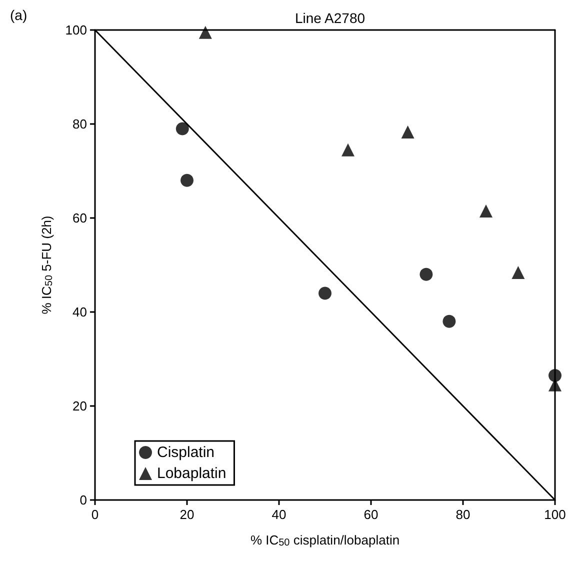 This screenshot has width=575, height=575. What do you see at coordinates (79, 406) in the screenshot?
I see `y-tick-label: 20` at bounding box center [79, 406].